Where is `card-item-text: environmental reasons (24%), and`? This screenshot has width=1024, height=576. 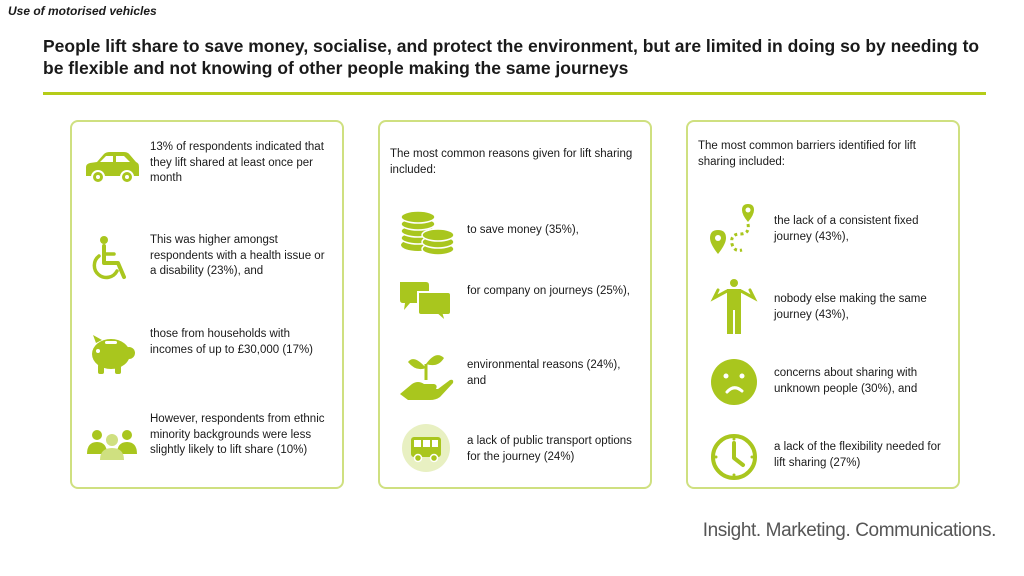
card-item-text: environmental reasons (24%), and is located at coordinates (544, 373).